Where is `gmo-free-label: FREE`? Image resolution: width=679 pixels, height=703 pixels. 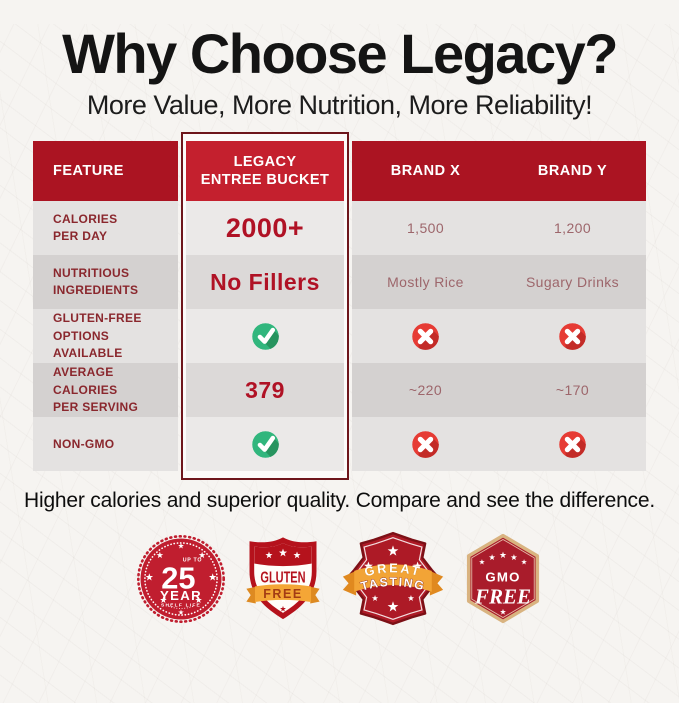 gmo-free-label: FREE is located at coordinates (502, 597).